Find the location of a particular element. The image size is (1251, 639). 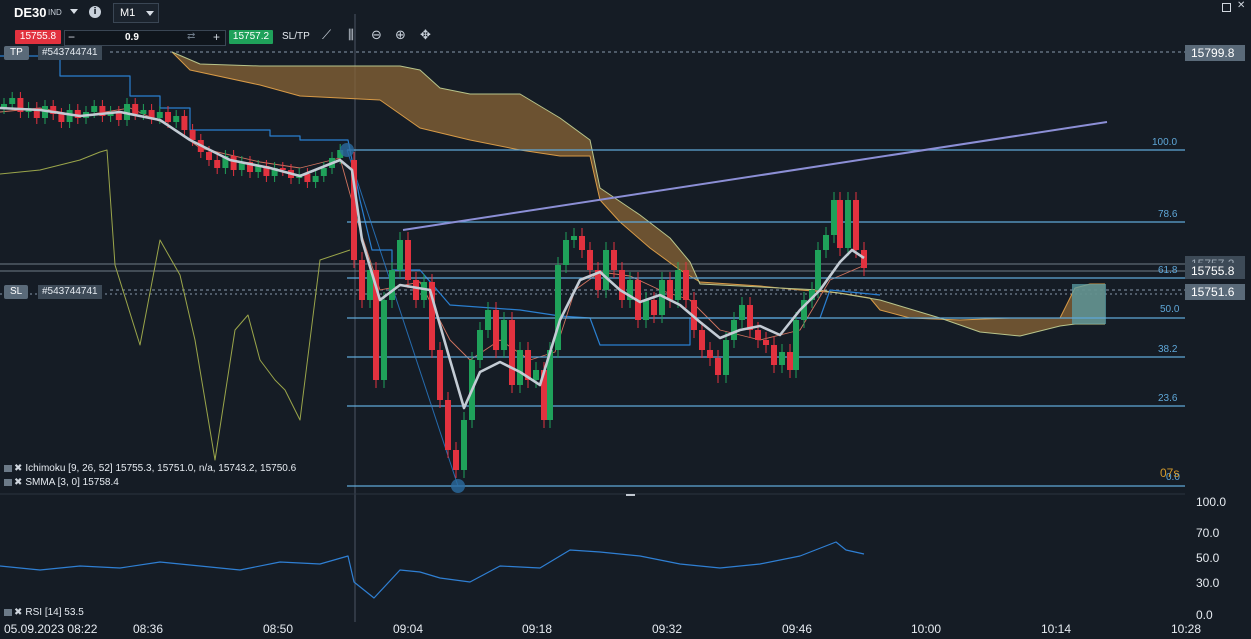

rsi-path is located at coordinates (432, 570).